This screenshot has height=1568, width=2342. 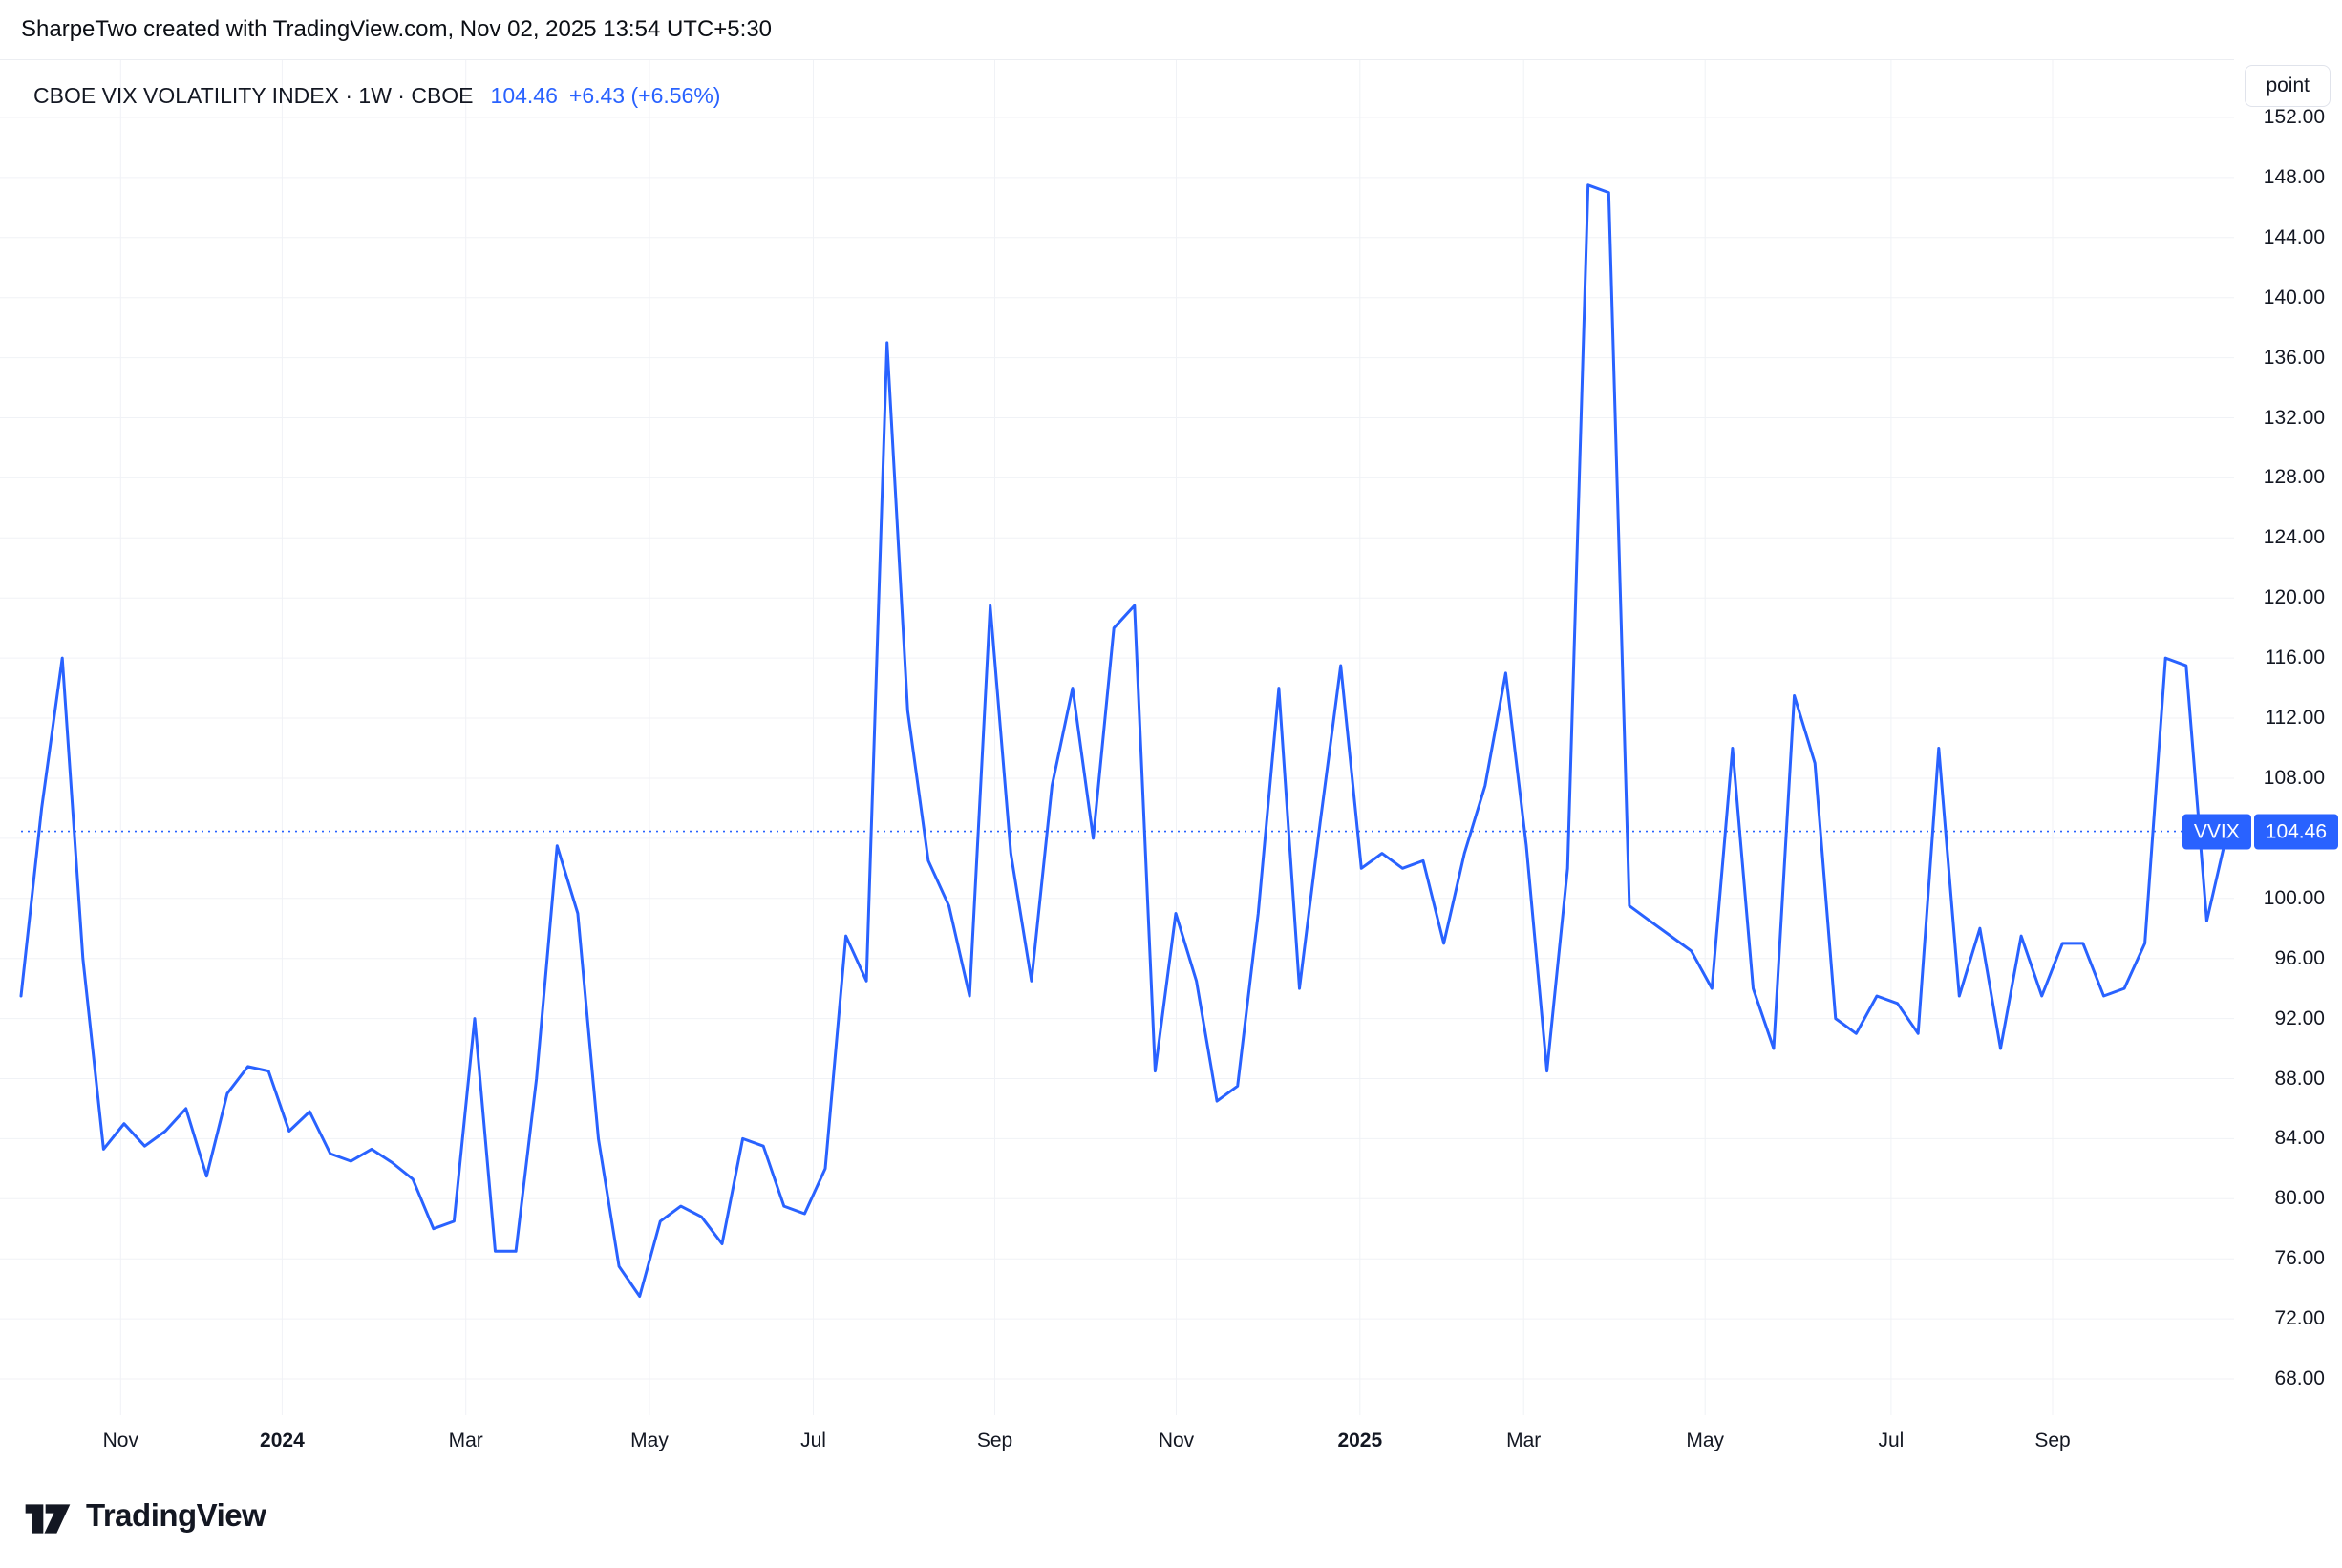 What do you see at coordinates (2294, 477) in the screenshot?
I see `price-tick-label: 128.00` at bounding box center [2294, 477].